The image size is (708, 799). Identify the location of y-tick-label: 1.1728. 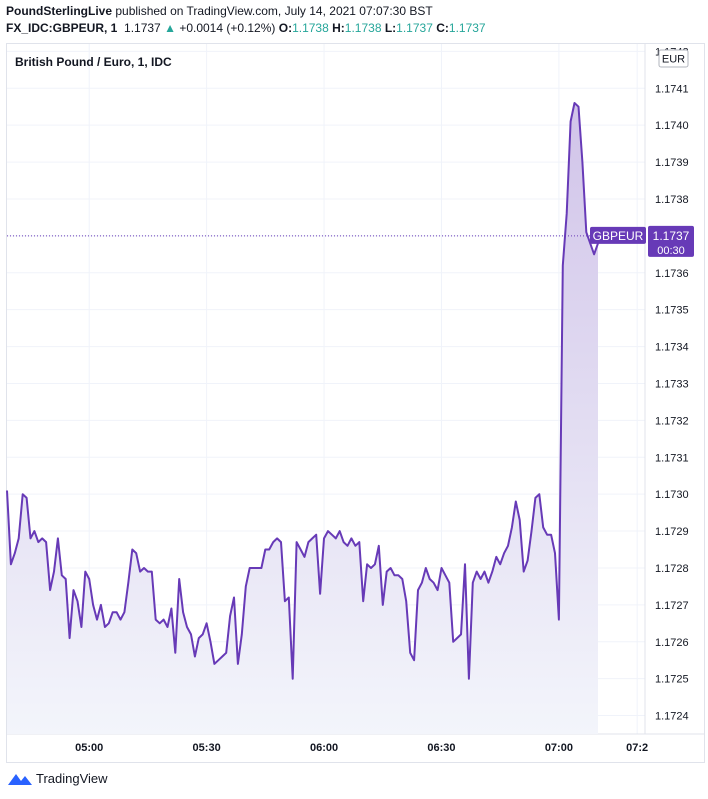
(672, 569).